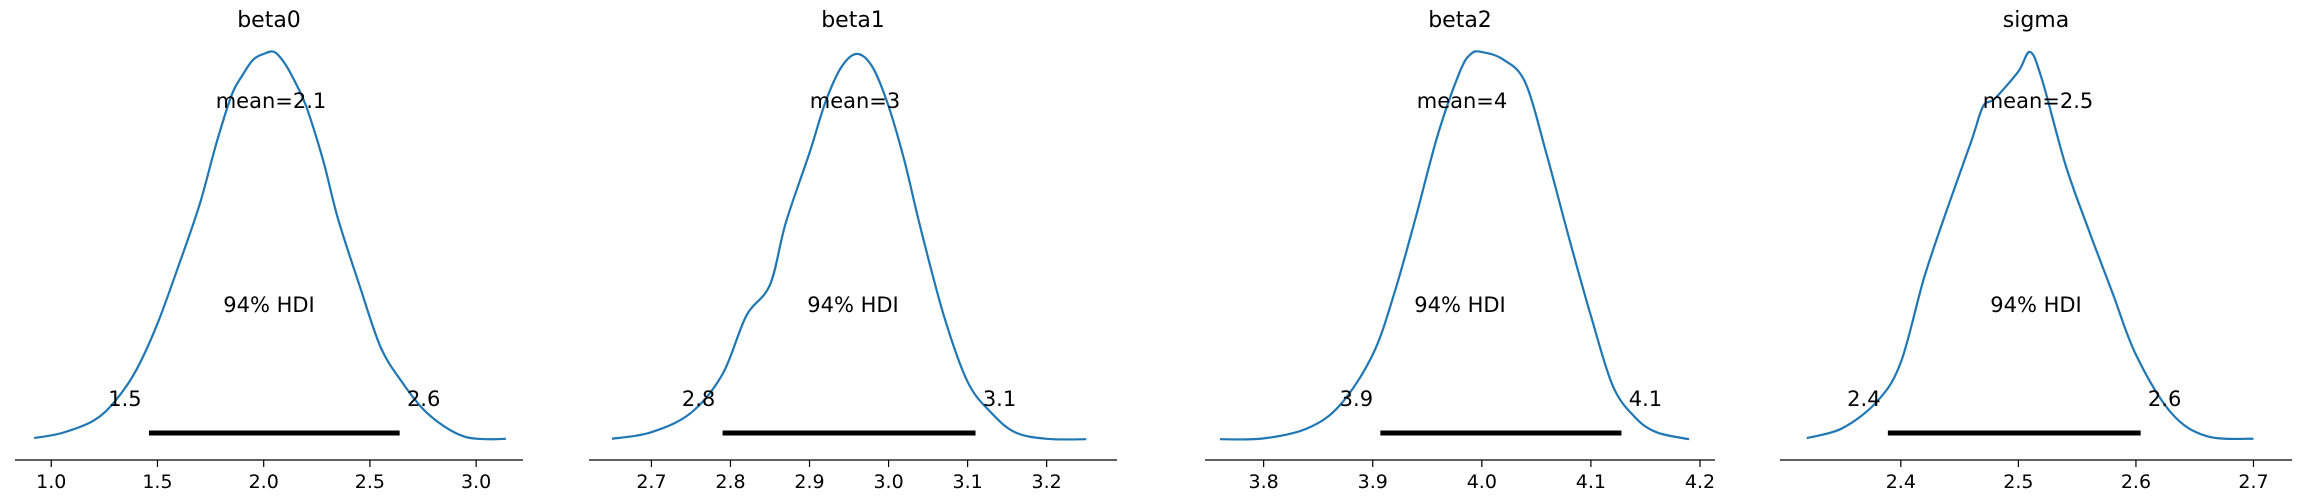  I want to click on x-tick-label: 2.0, so click(264, 482).